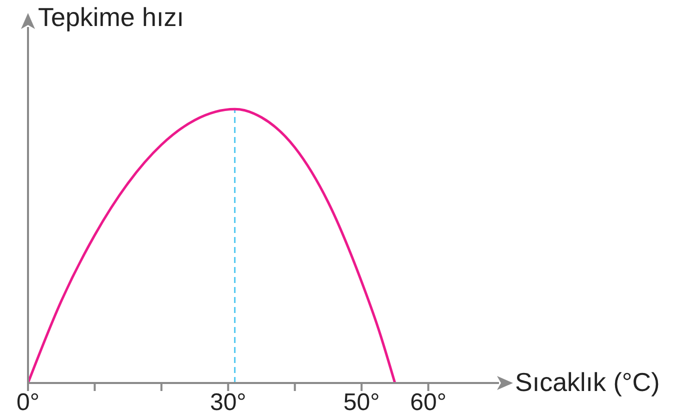  I want to click on x-axis-title: Sıcaklık (°C), so click(587, 382).